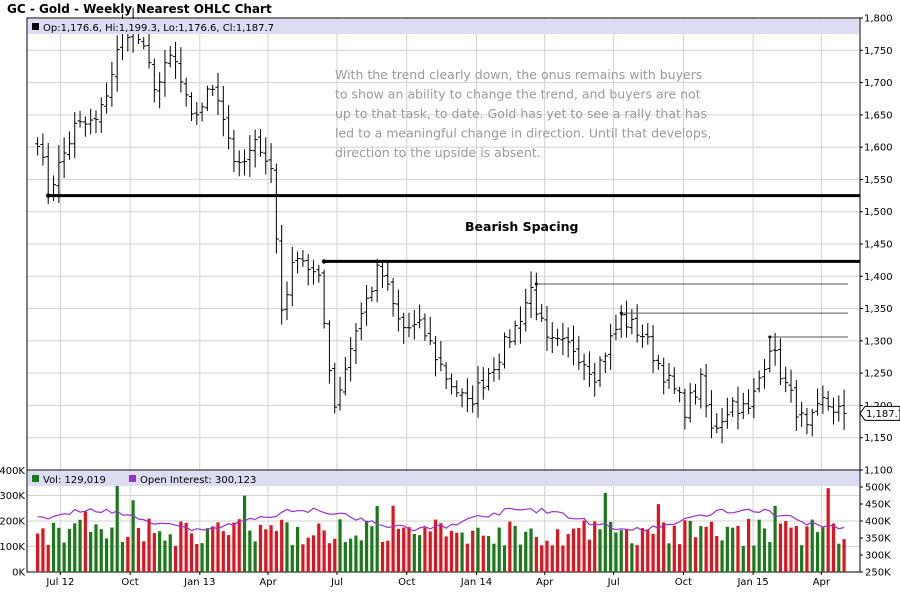 This screenshot has height=612, width=900. Describe the element at coordinates (878, 438) in the screenshot. I see `y-tick-label: 1,150` at that location.